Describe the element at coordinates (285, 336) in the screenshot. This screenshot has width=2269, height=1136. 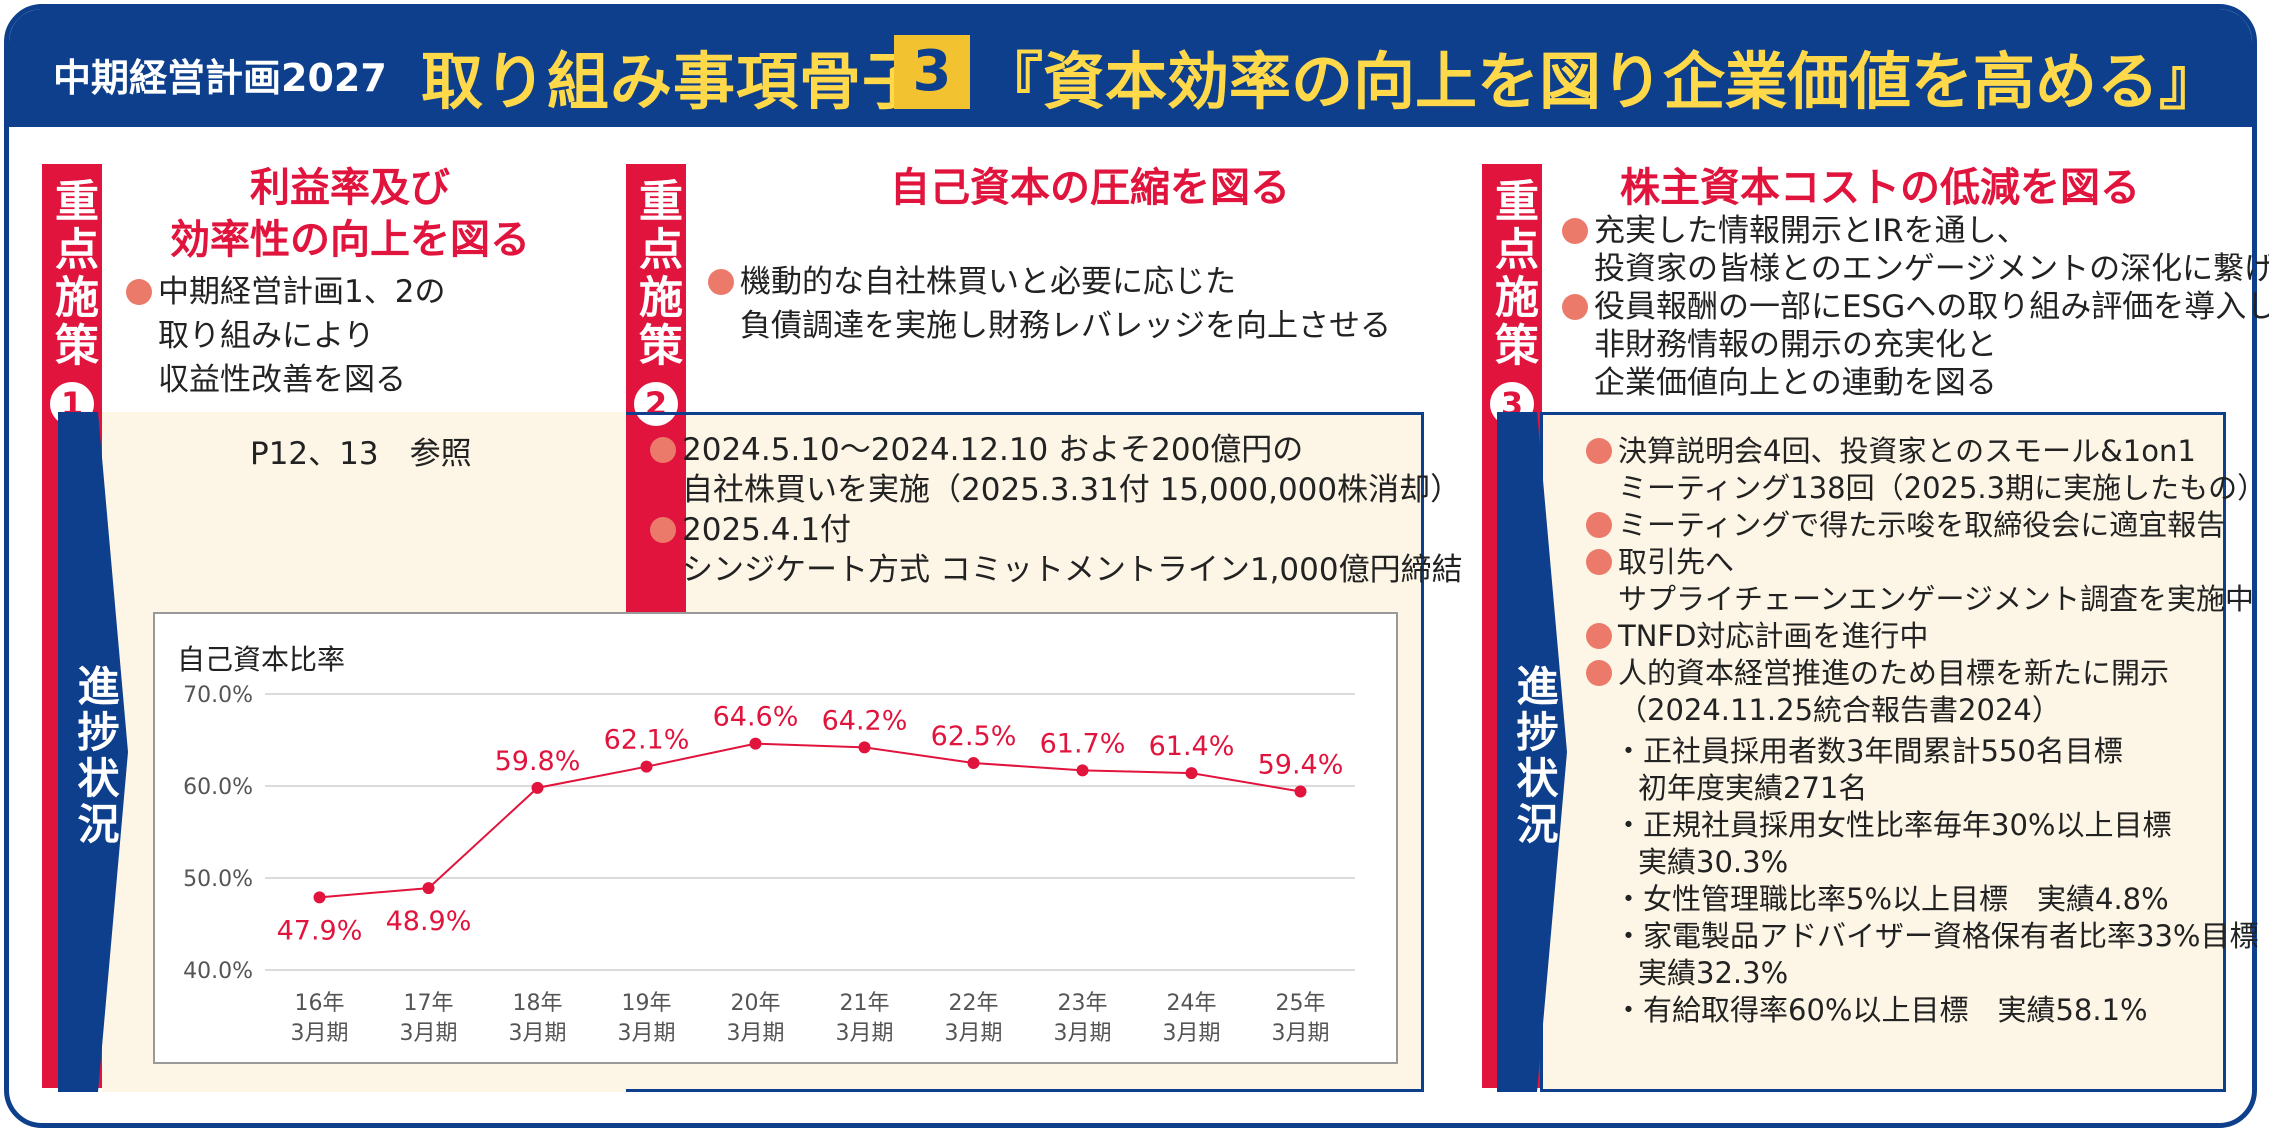
I see `column-1-bullet: 中期経営計画1、2の 取り組みにより 収益性改善を図る` at that location.